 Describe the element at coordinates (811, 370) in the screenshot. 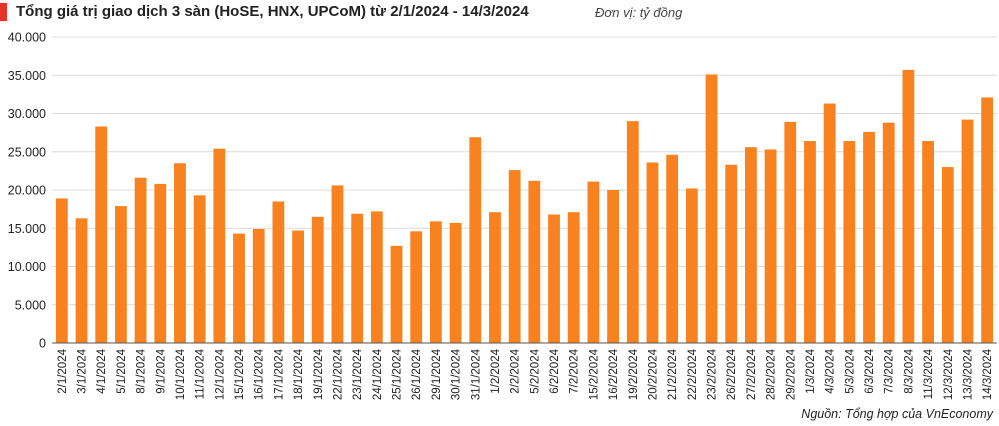

I see `x-tick-label: 1/3/2024` at that location.